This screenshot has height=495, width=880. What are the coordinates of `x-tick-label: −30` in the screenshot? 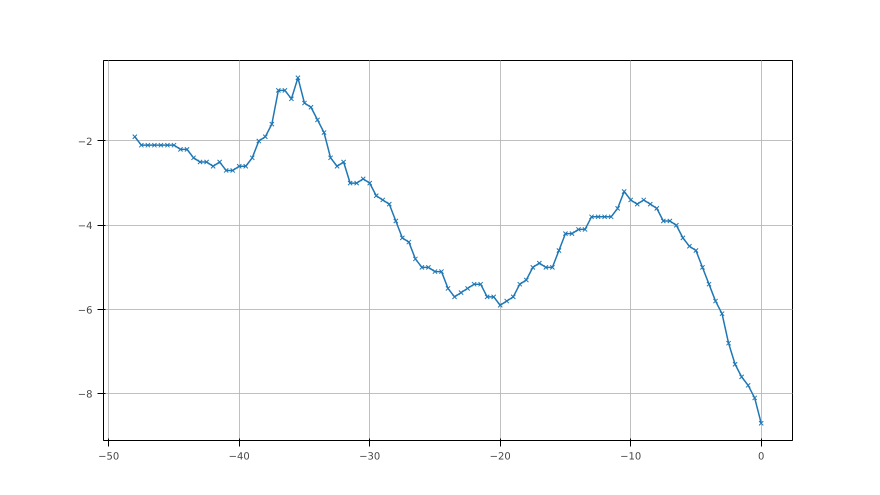 It's located at (369, 457).